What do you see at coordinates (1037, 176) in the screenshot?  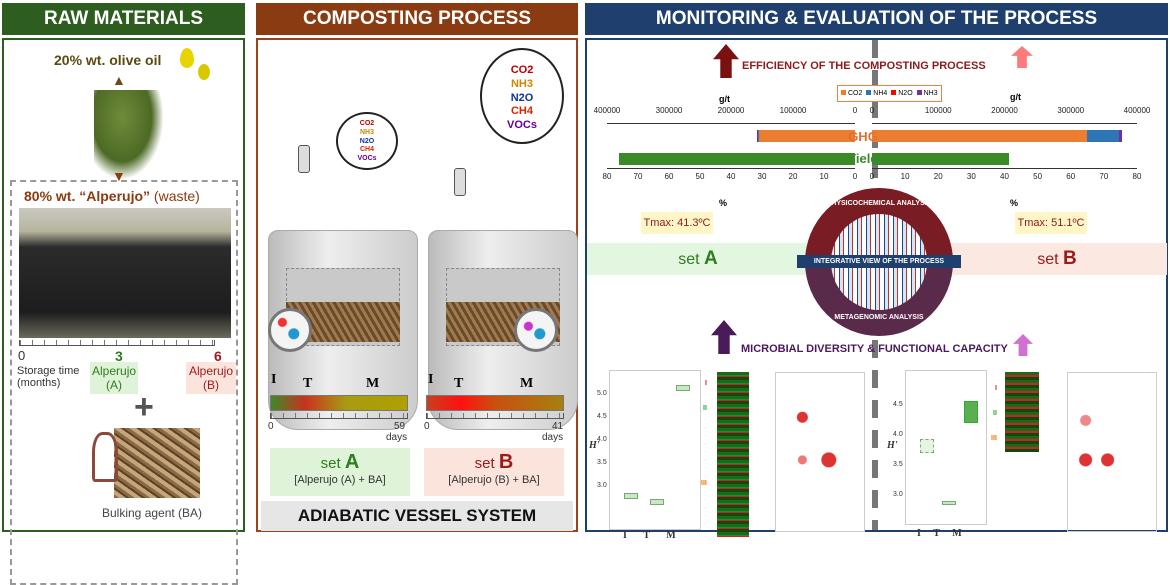 I see `tick-bottom-right: 50` at bounding box center [1037, 176].